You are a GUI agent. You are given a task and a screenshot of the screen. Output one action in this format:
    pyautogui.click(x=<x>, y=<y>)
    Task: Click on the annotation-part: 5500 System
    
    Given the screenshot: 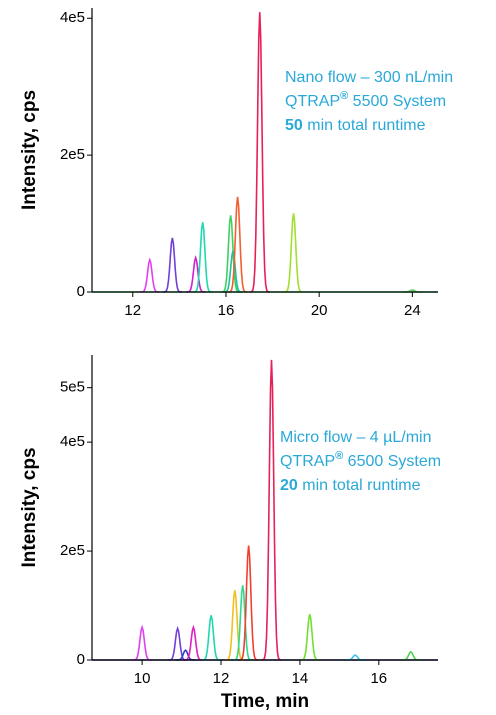 What is the action you would take?
    pyautogui.click(x=397, y=101)
    